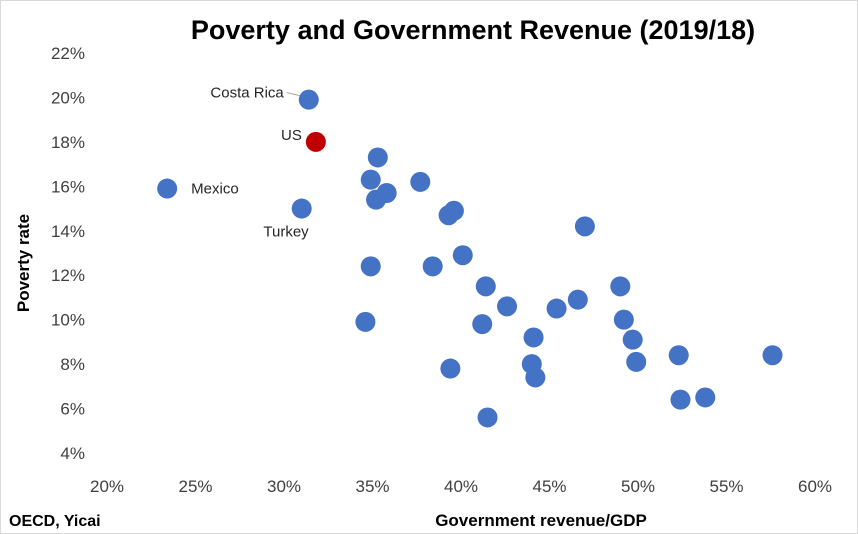  I want to click on annotation-leaders, so click(293, 94).